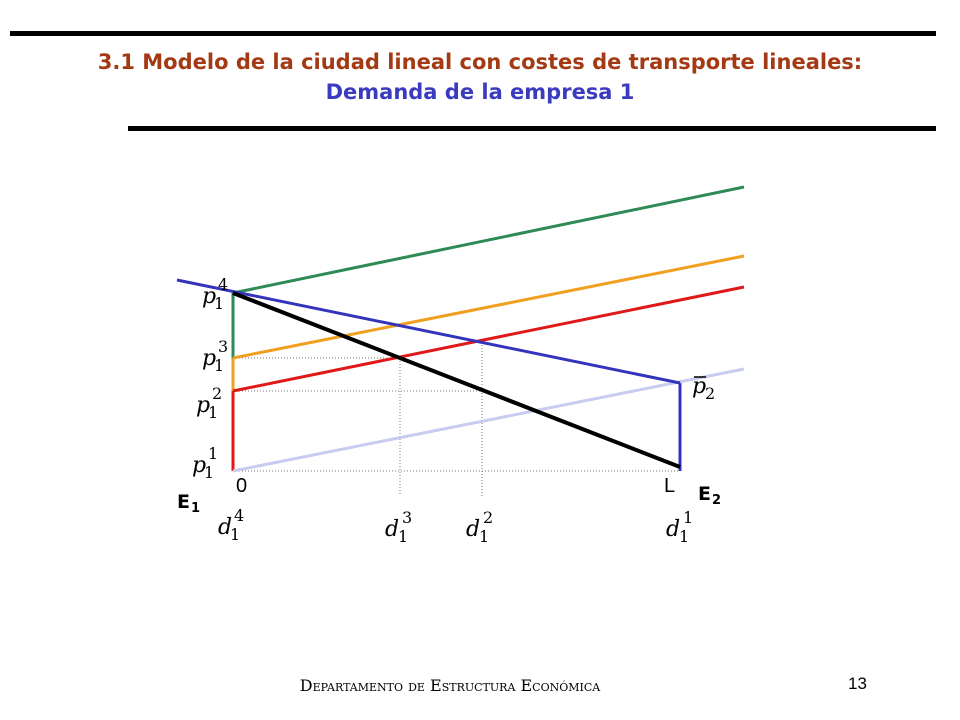  What do you see at coordinates (669, 486) in the screenshot?
I see `end-label-L: L` at bounding box center [669, 486].